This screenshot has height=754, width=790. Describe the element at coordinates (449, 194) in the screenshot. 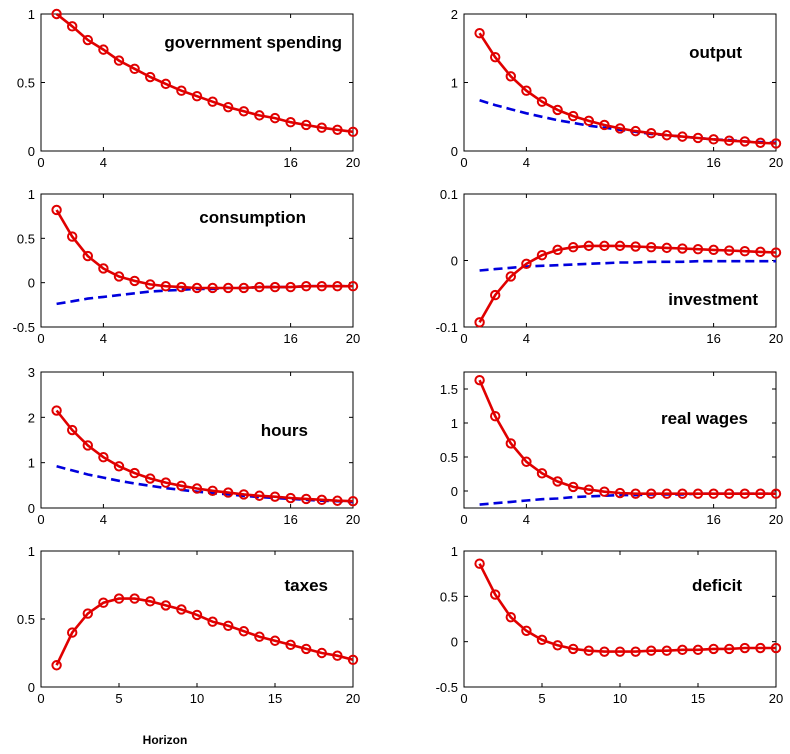

I see `y-tick-label: 0.1` at that location.